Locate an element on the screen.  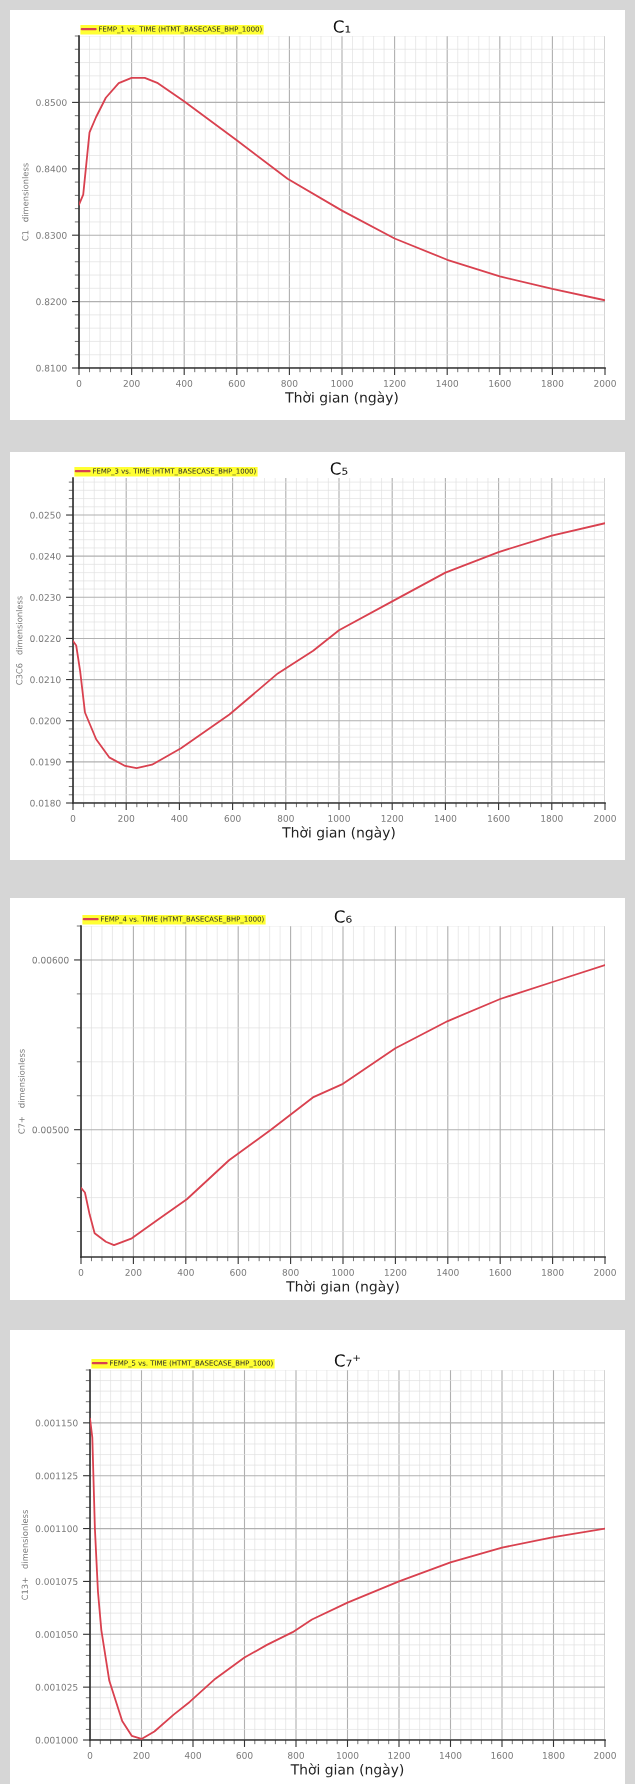
y-tick-label: 0.8200 is located at coordinates (51, 302).